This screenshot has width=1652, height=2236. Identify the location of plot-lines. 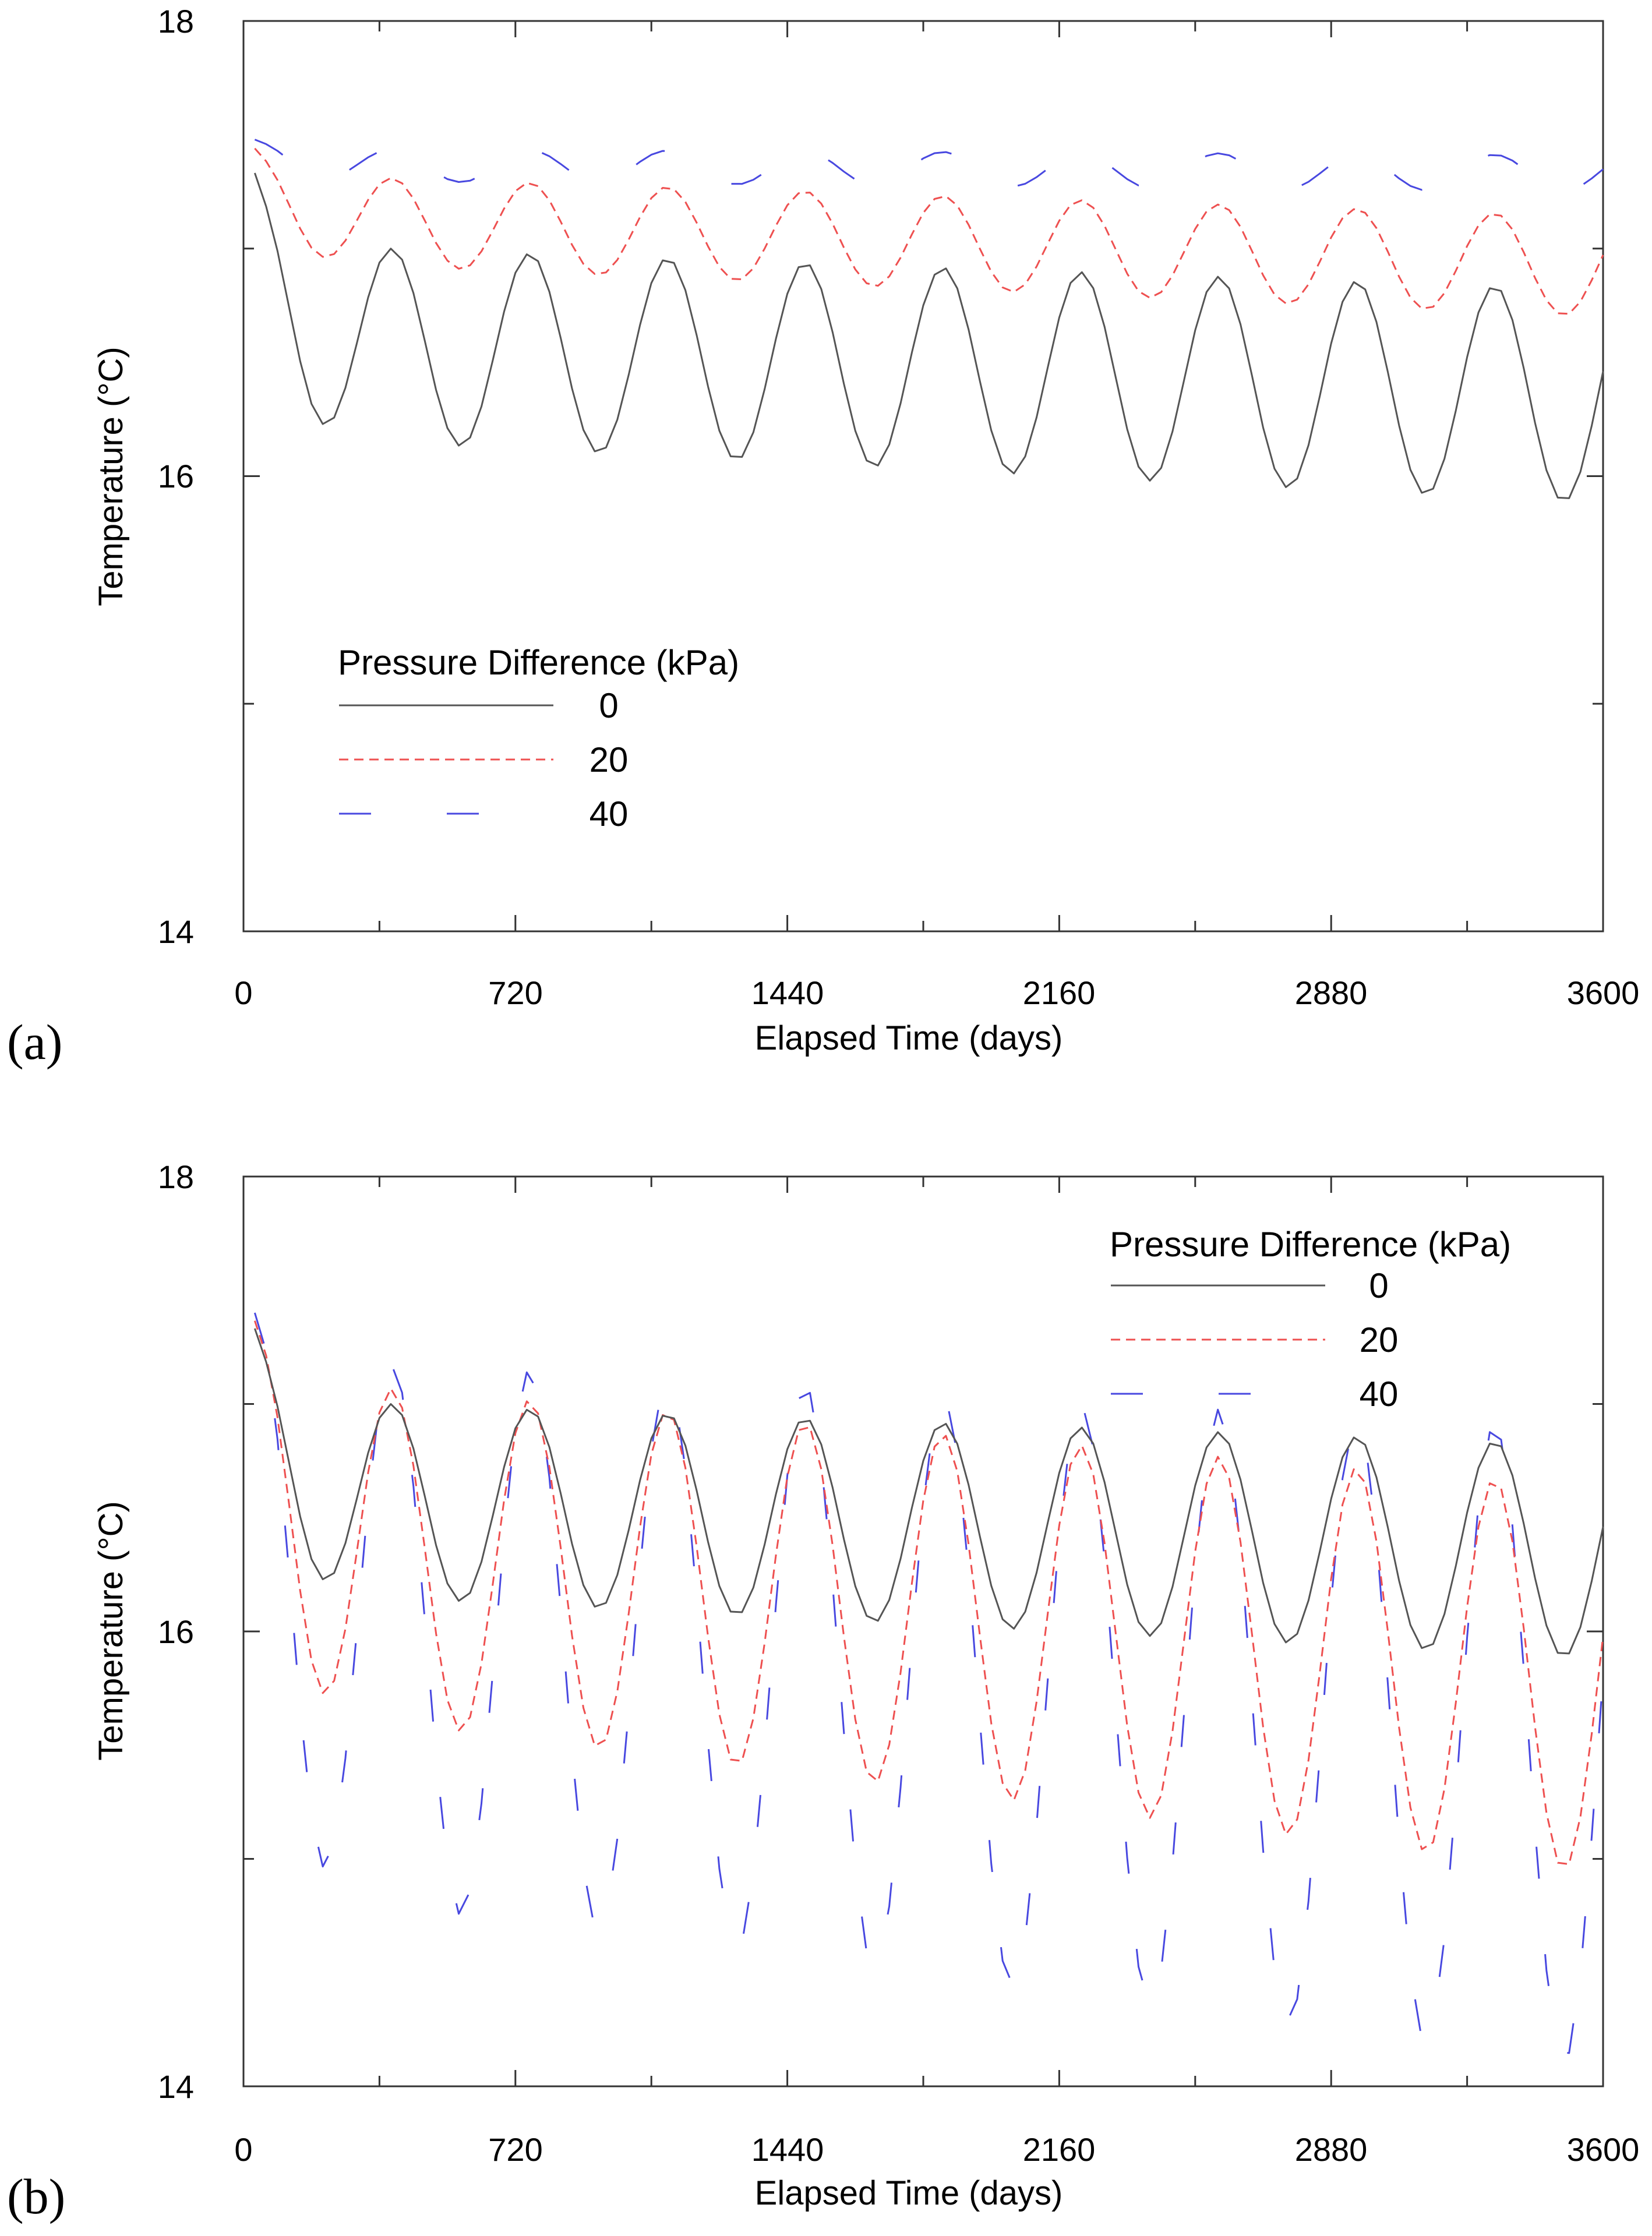
(928, 319).